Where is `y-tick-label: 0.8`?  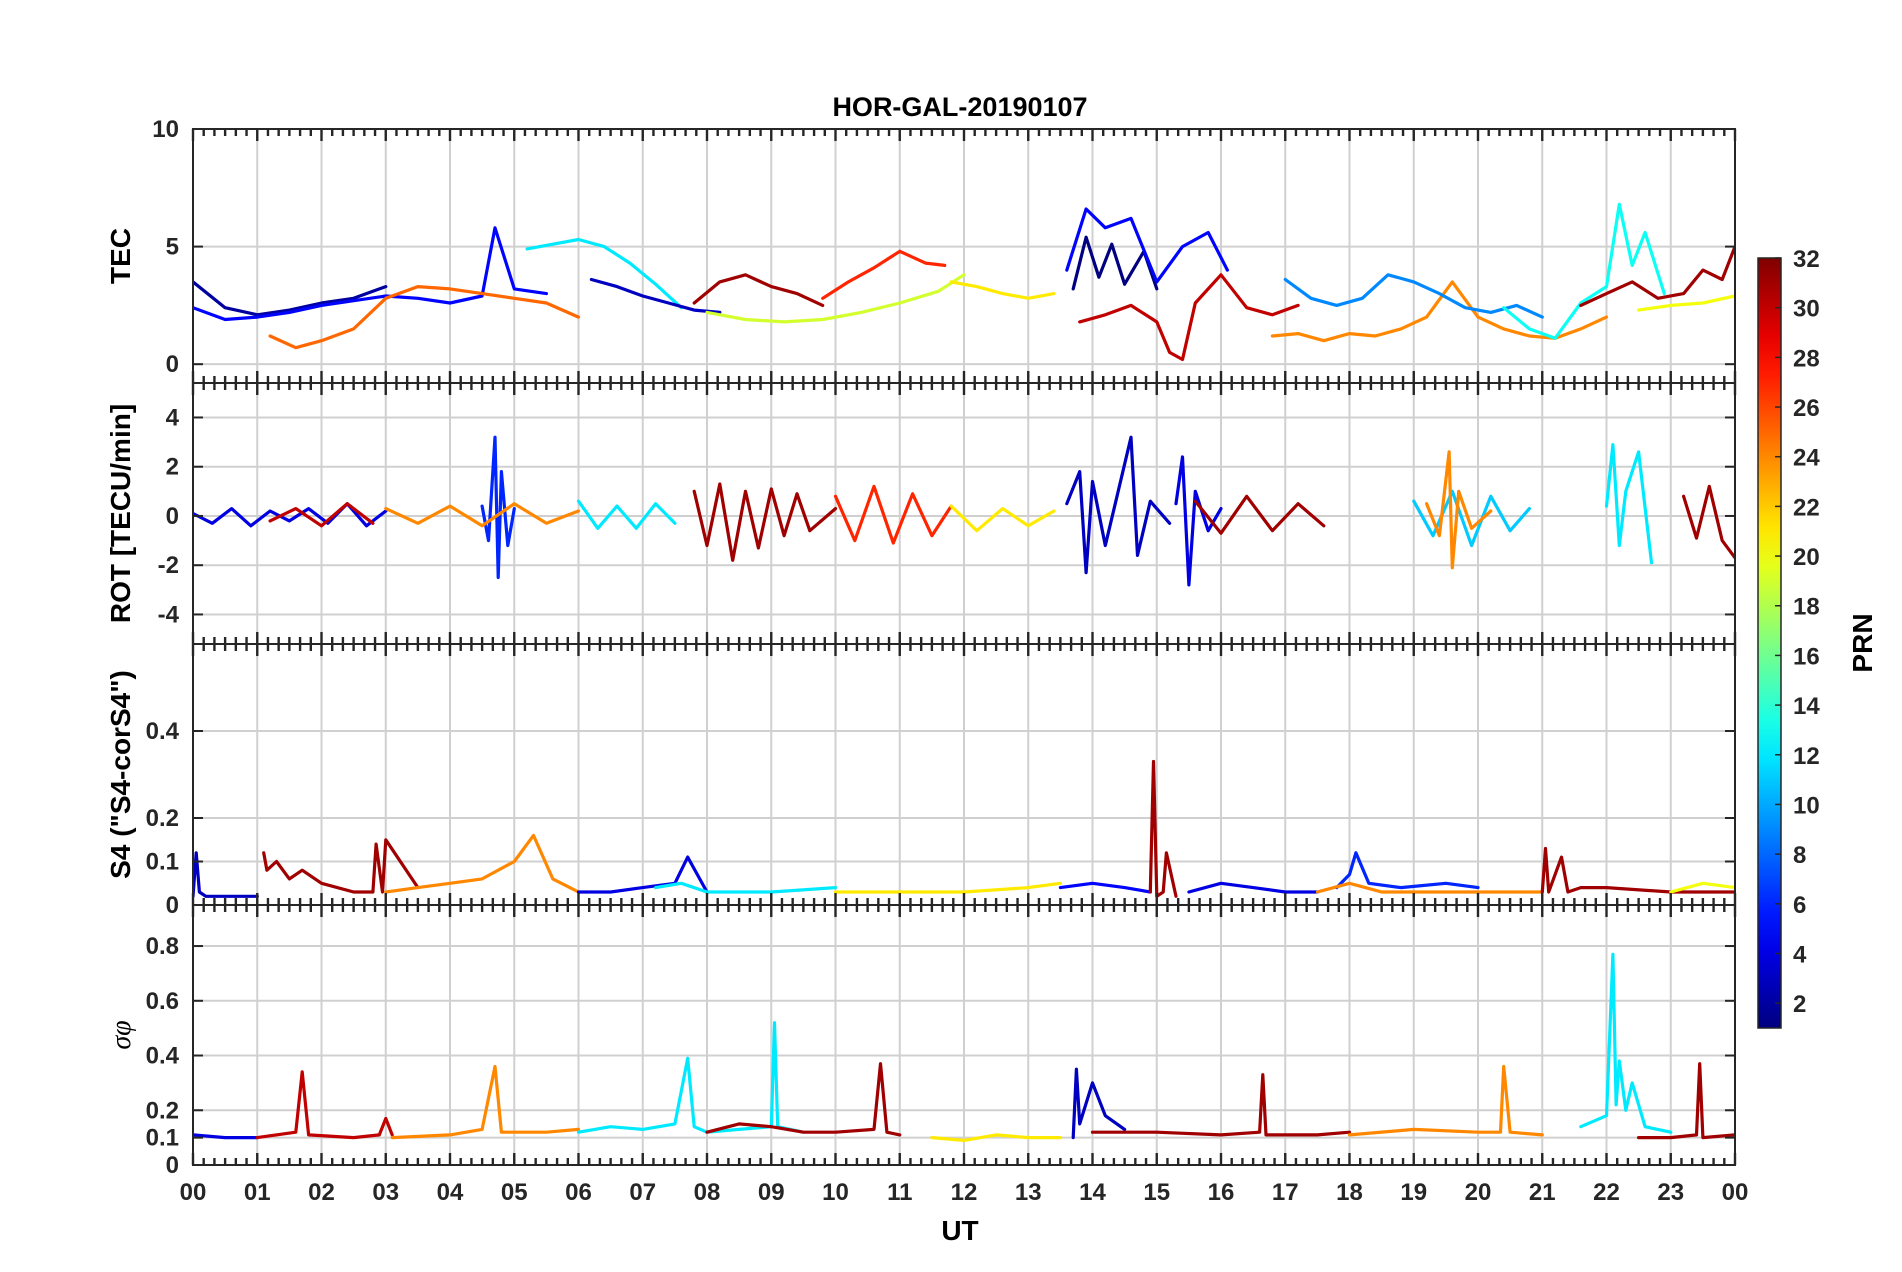 y-tick-label: 0.8 is located at coordinates (162, 946).